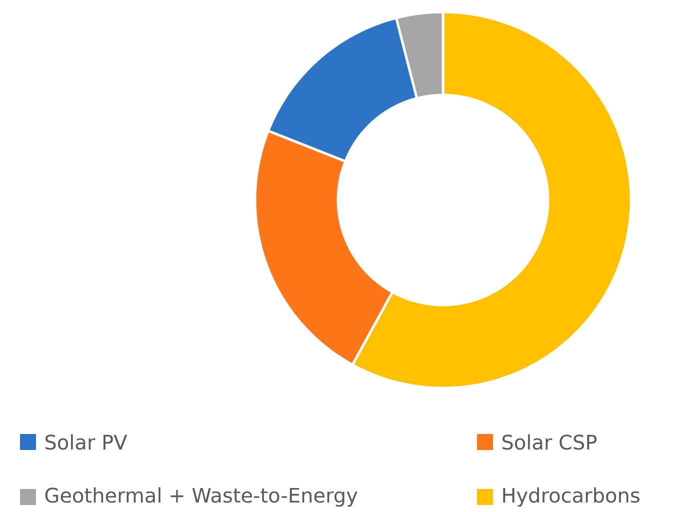 Image resolution: width=677 pixels, height=512 pixels. What do you see at coordinates (549, 442) in the screenshot?
I see `legend-label: Solar CSP` at bounding box center [549, 442].